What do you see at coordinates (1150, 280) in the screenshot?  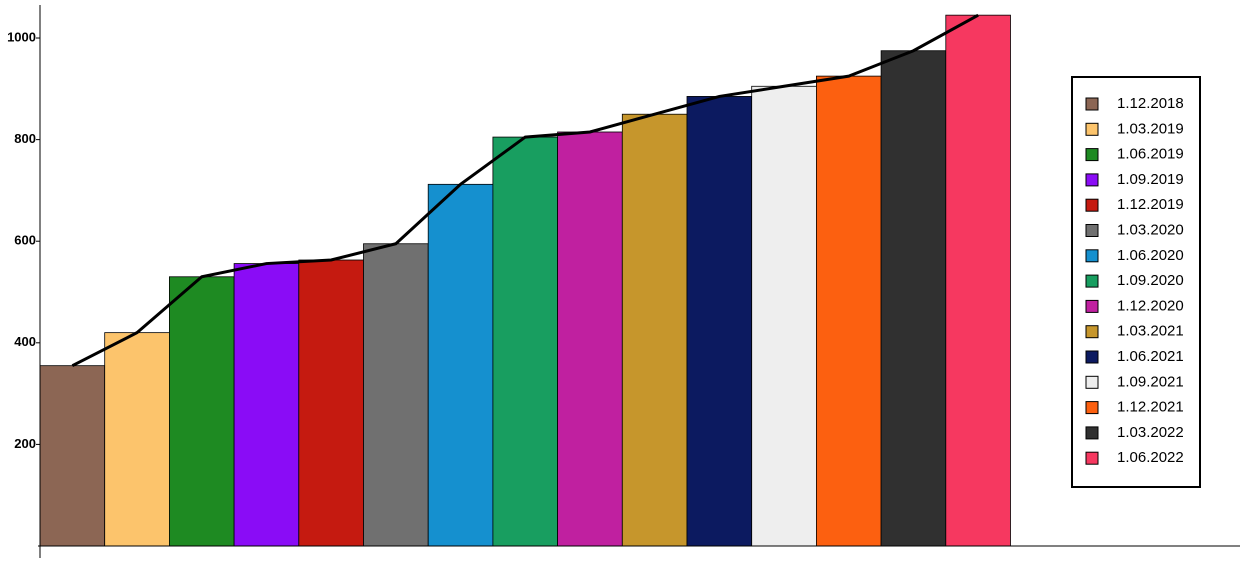 I see `legend-label: 1.09.2020` at bounding box center [1150, 280].